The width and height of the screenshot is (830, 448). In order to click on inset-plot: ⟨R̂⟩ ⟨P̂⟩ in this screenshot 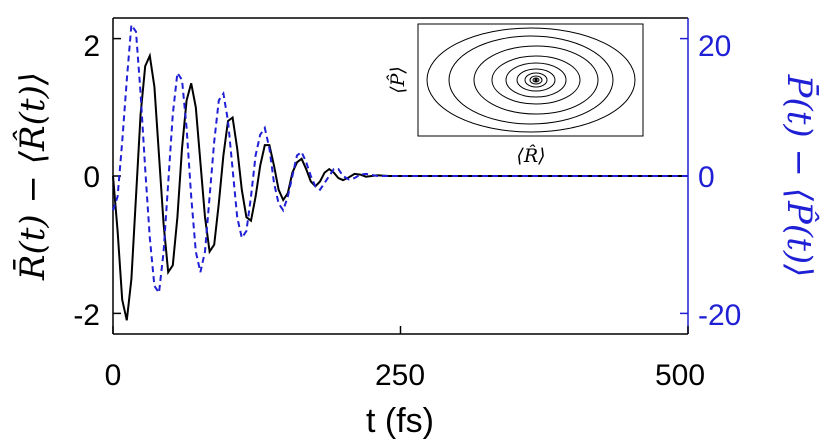, I will do `click(515, 95)`.